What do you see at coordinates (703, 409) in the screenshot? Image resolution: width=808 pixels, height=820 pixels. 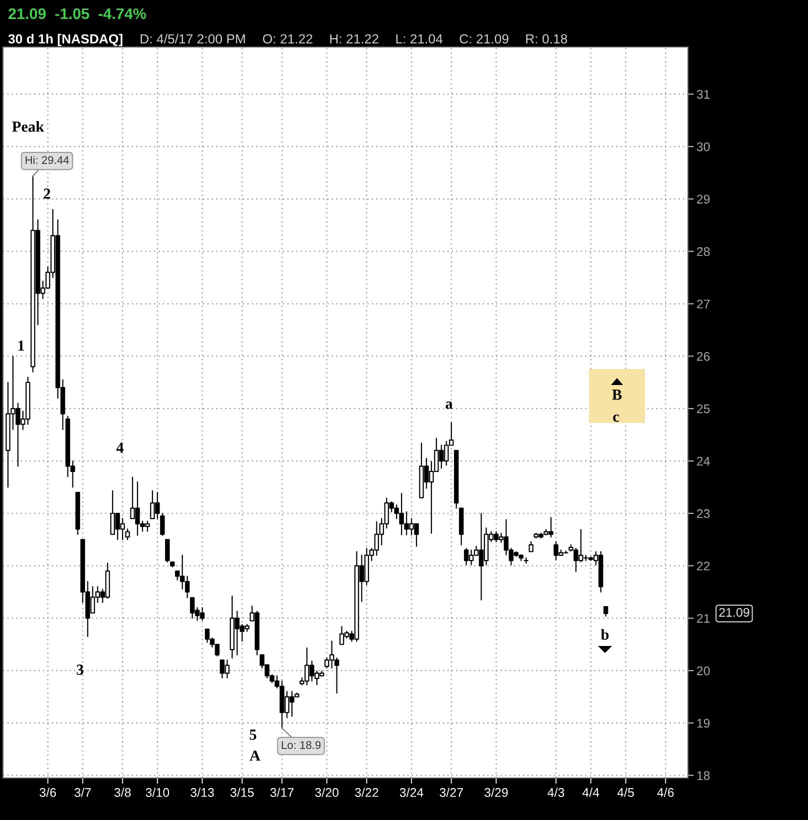 I see `y-tick-label: 25` at bounding box center [703, 409].